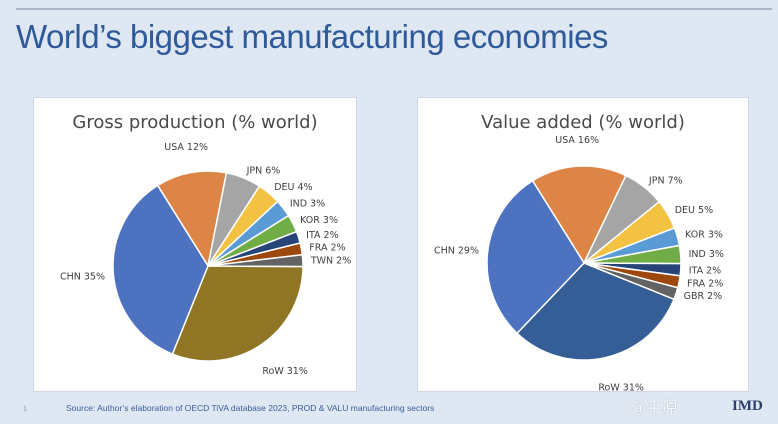  Describe the element at coordinates (25, 409) in the screenshot. I see `page-number: 1` at that location.